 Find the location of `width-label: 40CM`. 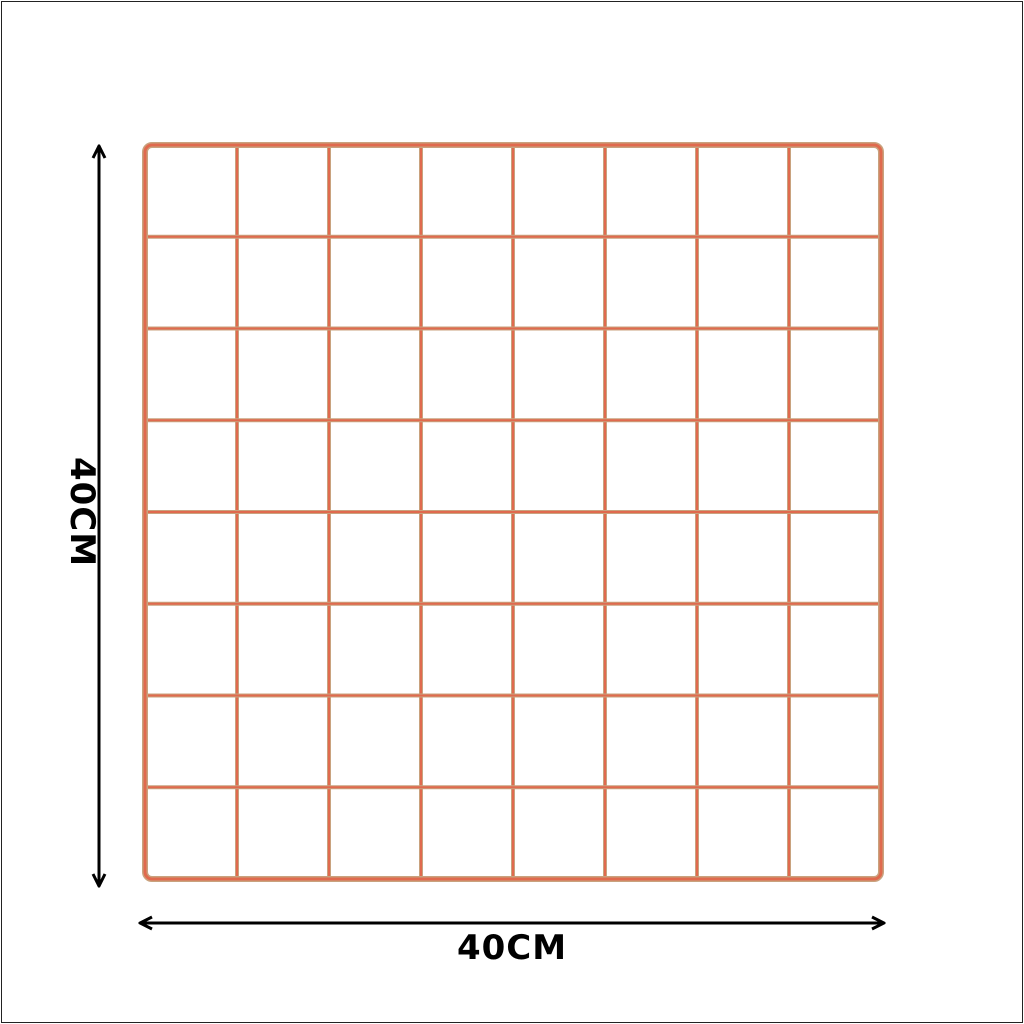

width-label: 40CM is located at coordinates (512, 948).